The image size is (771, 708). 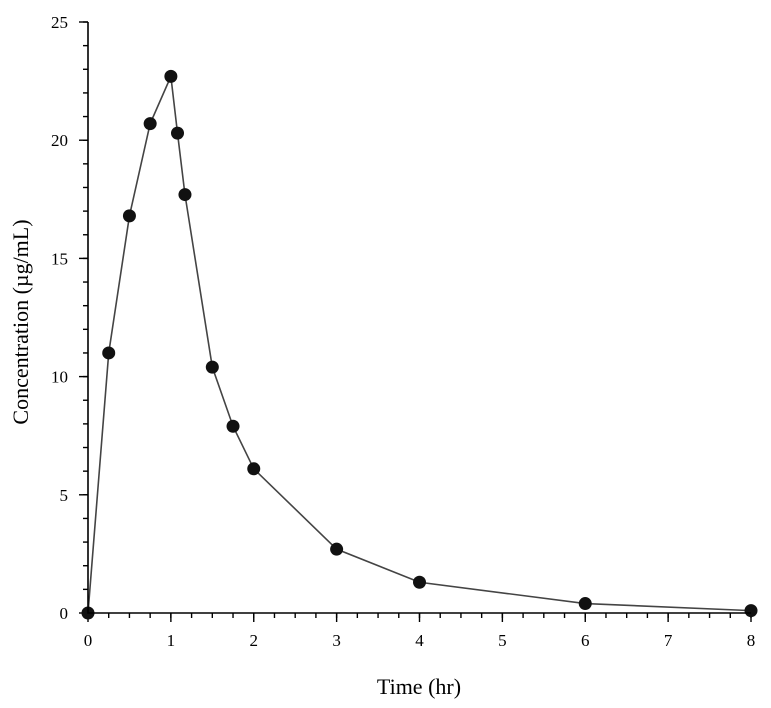 I want to click on x-tick-label: 6, so click(x=585, y=640).